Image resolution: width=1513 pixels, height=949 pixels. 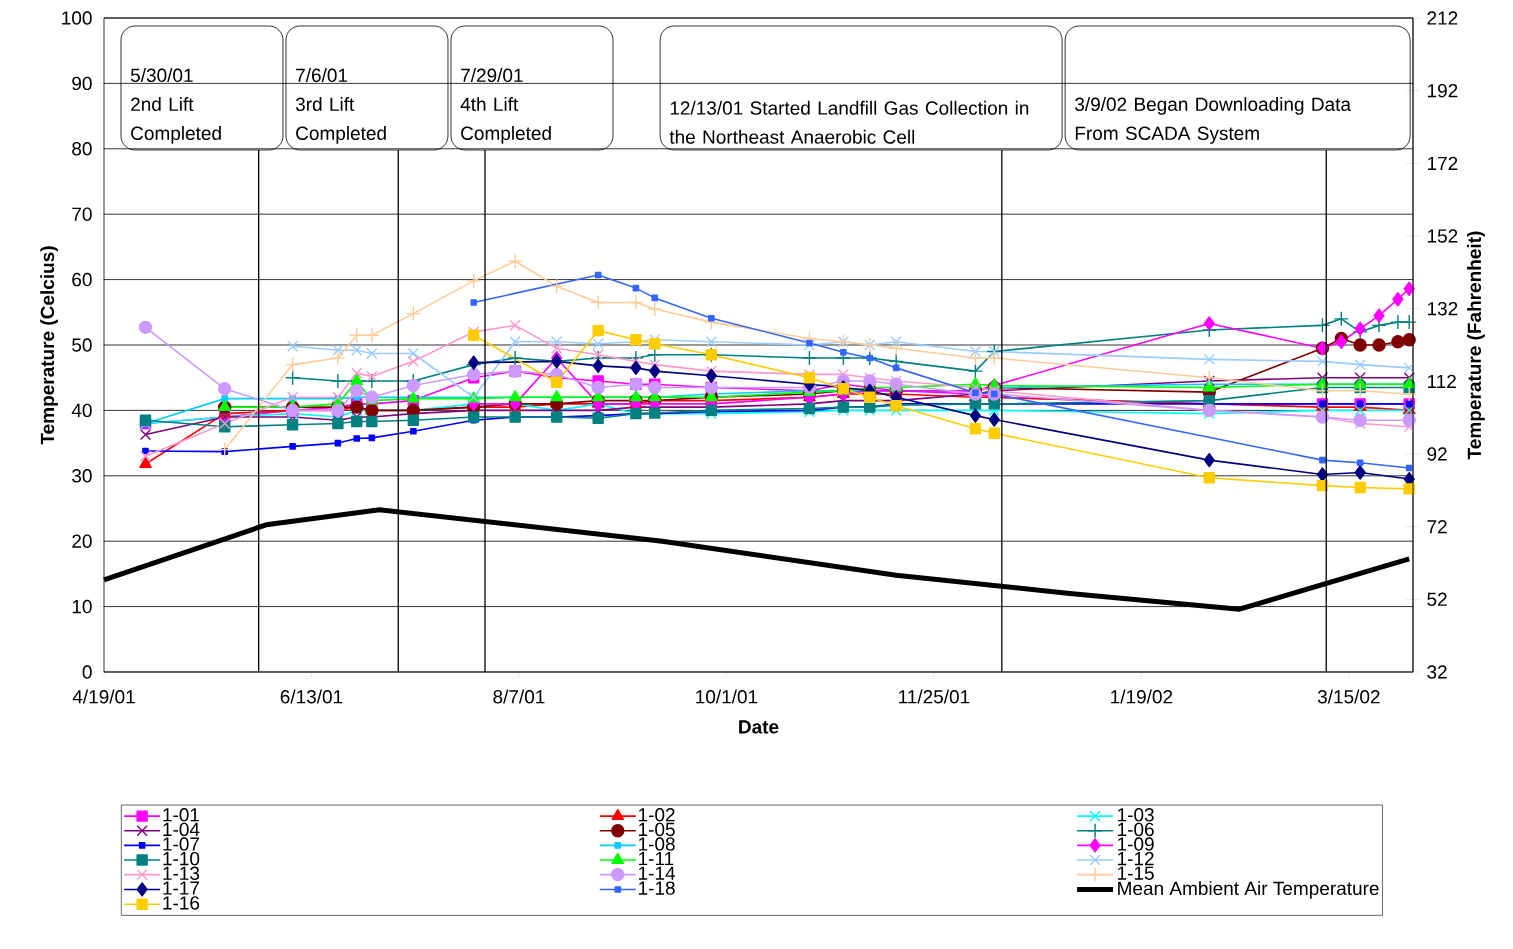 I want to click on legend-label: 1-17, so click(x=181, y=888).